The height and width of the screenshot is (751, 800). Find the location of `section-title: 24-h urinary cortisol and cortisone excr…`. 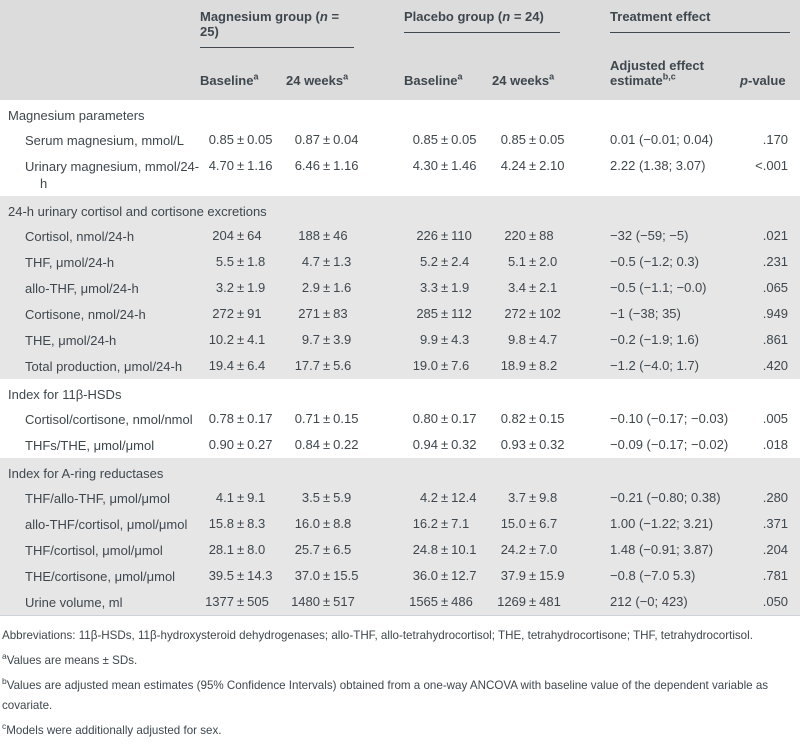

section-title: 24-h urinary cortisol and cortisone excr… is located at coordinates (400, 209).